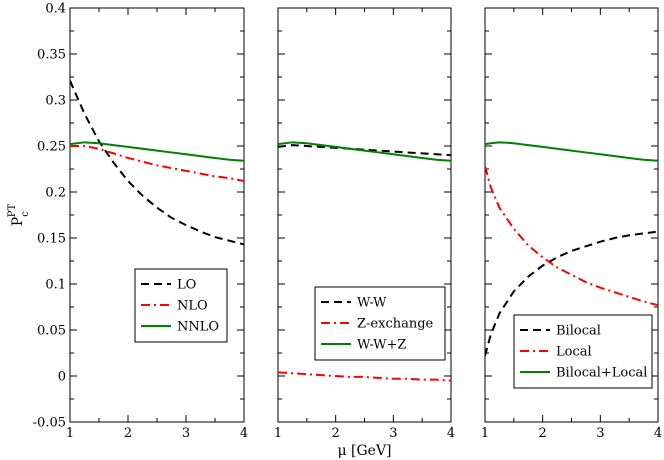 The height and width of the screenshot is (460, 664). I want to click on series-line-w-w, so click(364, 150).